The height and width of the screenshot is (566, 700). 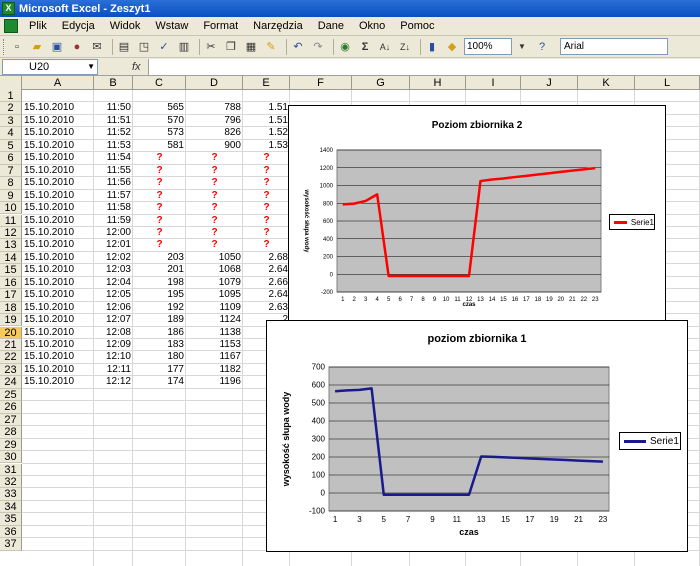 I want to click on cell-e10: ?, so click(x=266, y=208).